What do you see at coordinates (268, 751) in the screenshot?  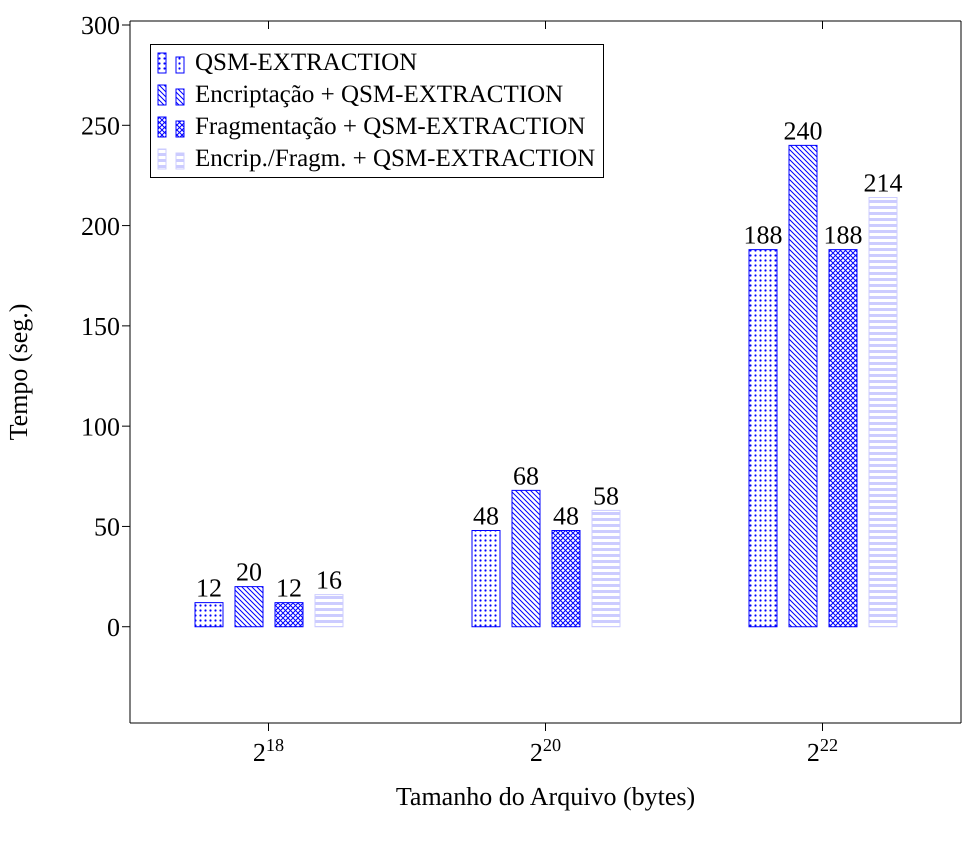 I see `x-tick-label: 2$^{18}$` at bounding box center [268, 751].